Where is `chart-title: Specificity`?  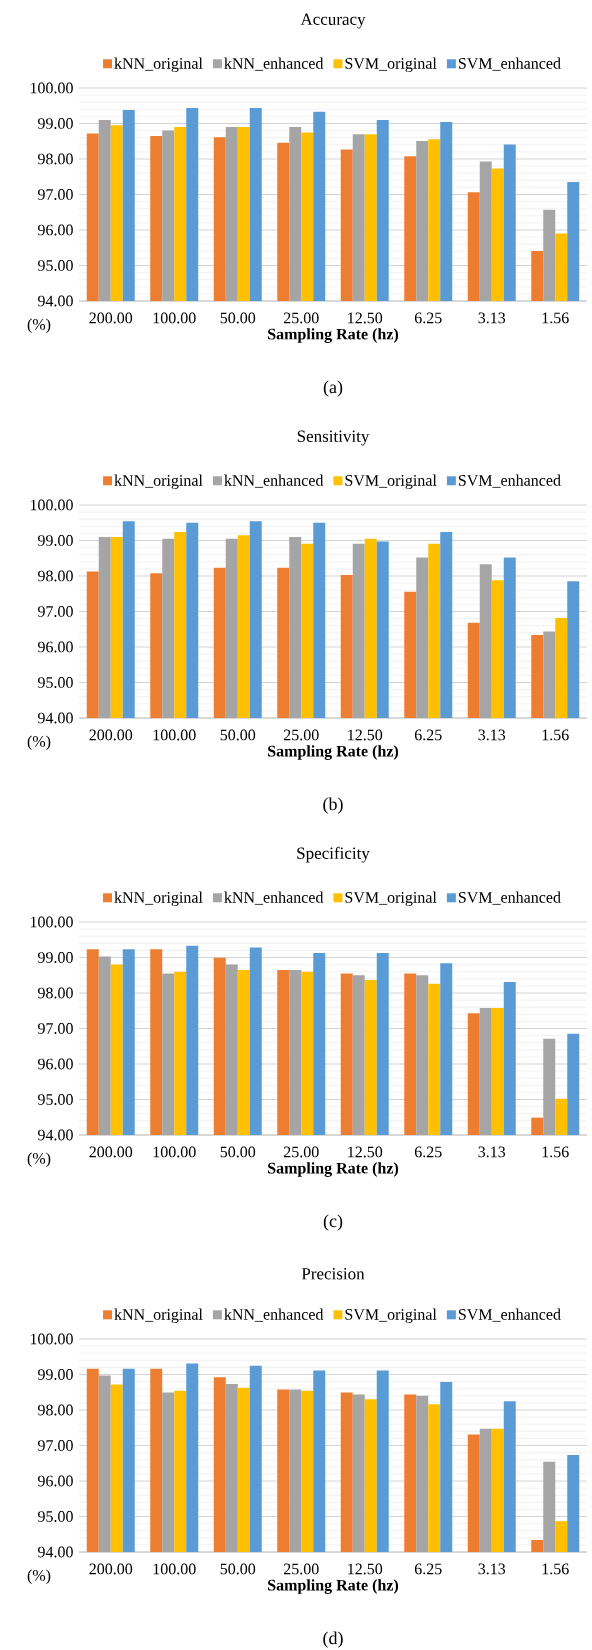
chart-title: Specificity is located at coordinates (333, 854).